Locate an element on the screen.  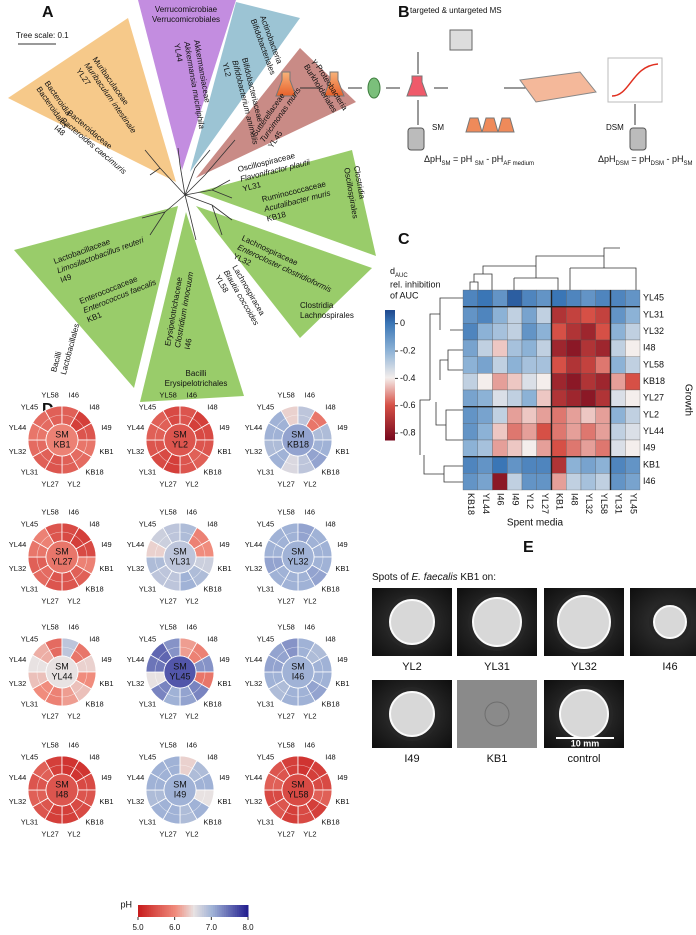
column-label: YL44 is located at coordinates (486, 503).